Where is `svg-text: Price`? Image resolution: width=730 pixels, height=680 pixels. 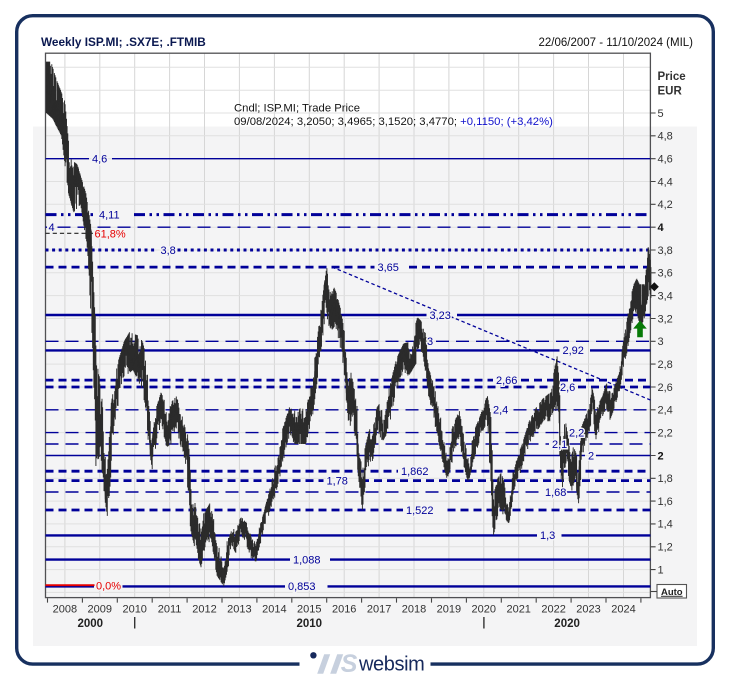
svg-text: Price is located at coordinates (672, 77).